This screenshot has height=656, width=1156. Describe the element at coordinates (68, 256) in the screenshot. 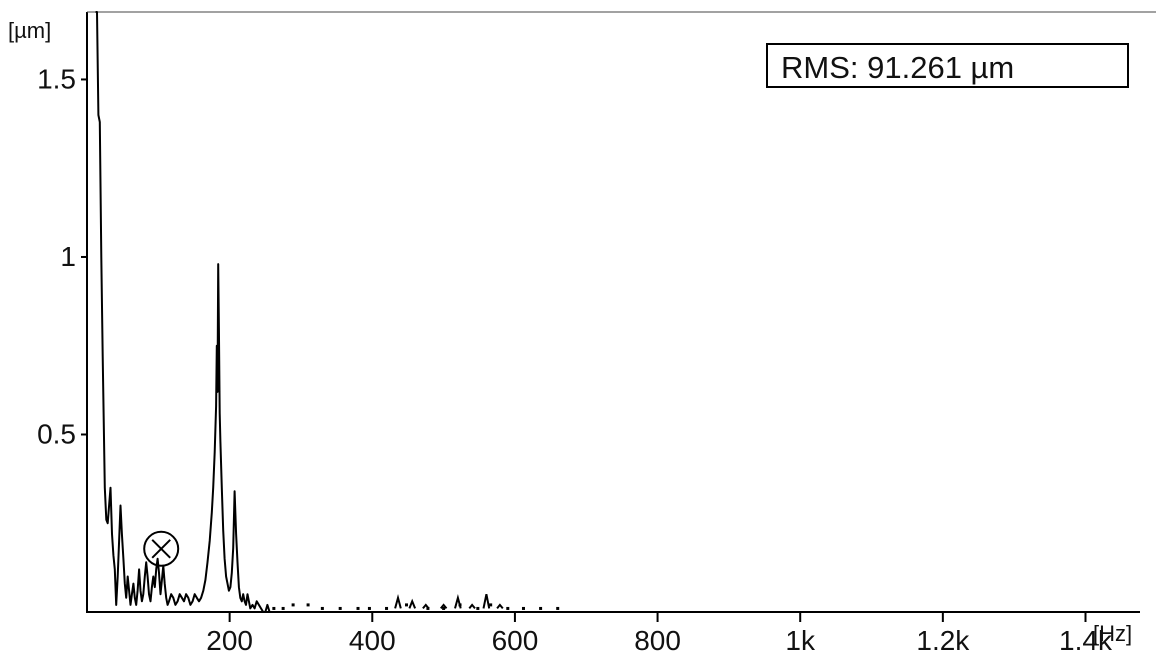

I see `y-tick-label: 1` at that location.